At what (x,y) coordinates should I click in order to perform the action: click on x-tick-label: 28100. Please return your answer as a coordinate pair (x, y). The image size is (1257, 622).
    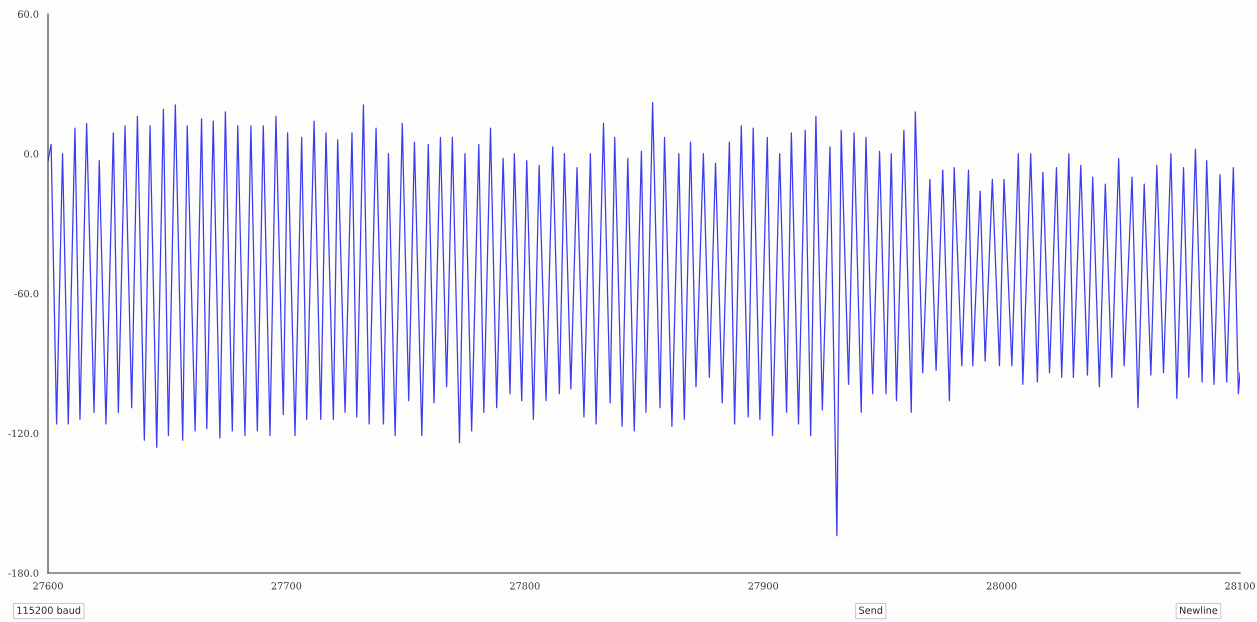
    Looking at the image, I should click on (1240, 586).